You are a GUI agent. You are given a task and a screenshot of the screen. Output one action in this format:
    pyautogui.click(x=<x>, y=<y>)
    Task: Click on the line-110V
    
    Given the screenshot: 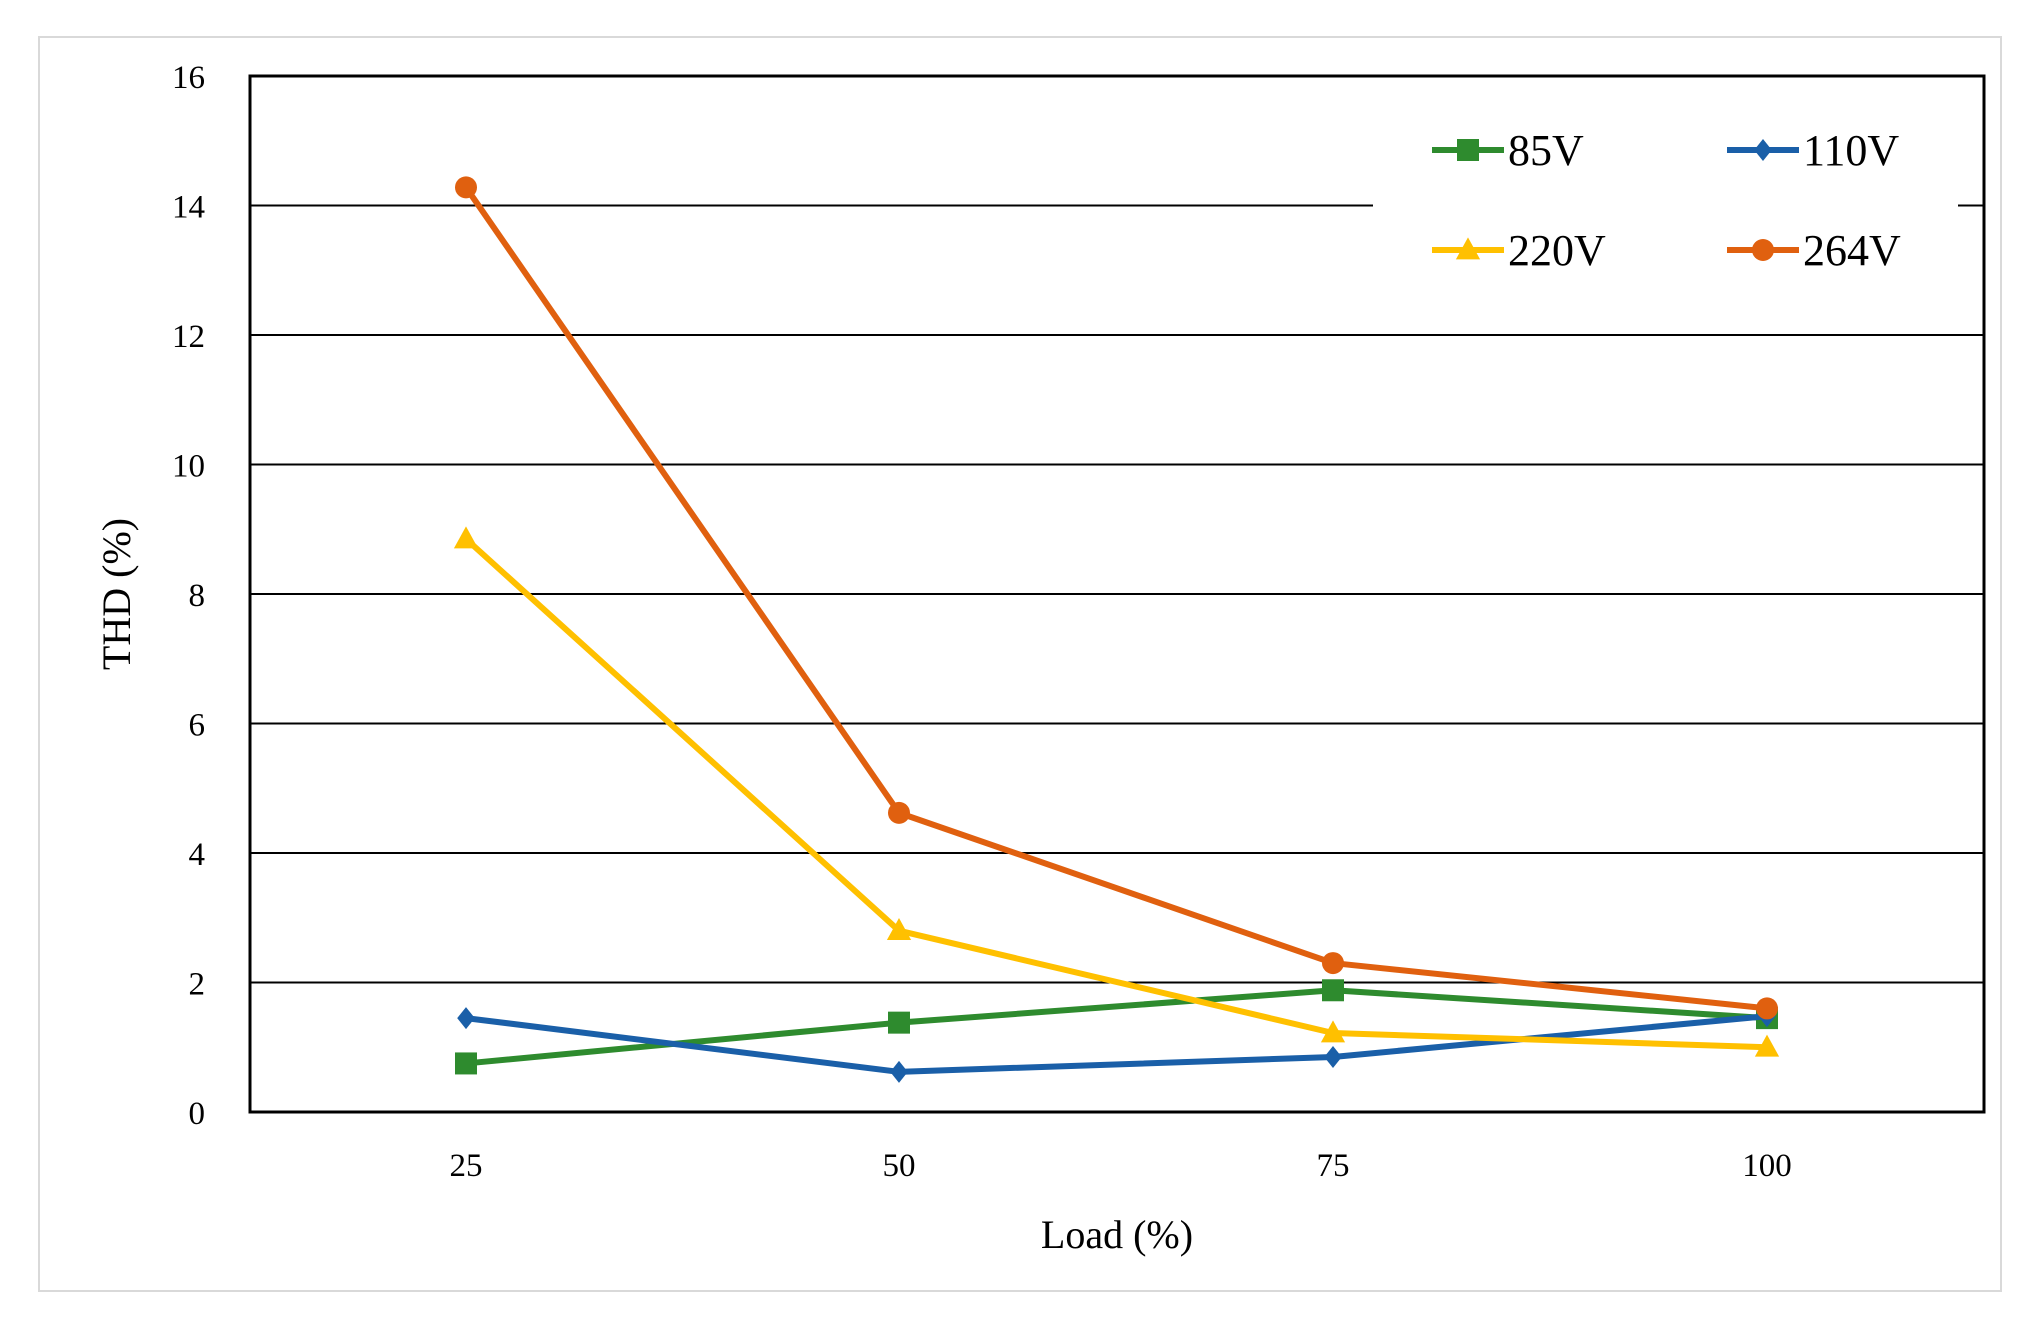 What is the action you would take?
    pyautogui.click(x=1116, y=1044)
    